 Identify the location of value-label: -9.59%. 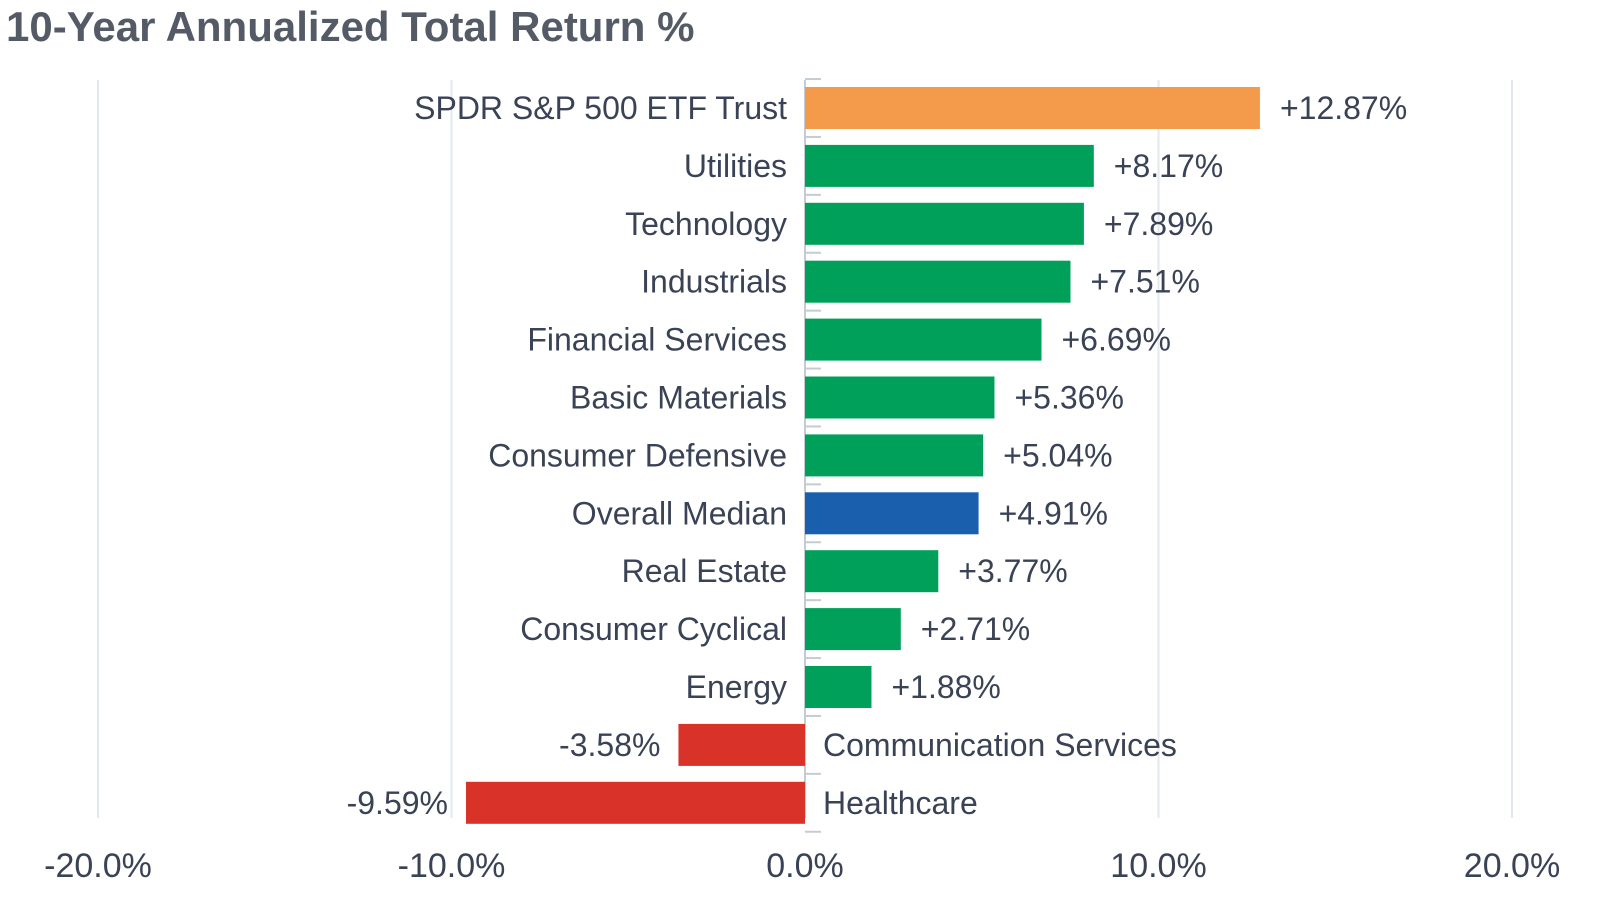
(397, 803).